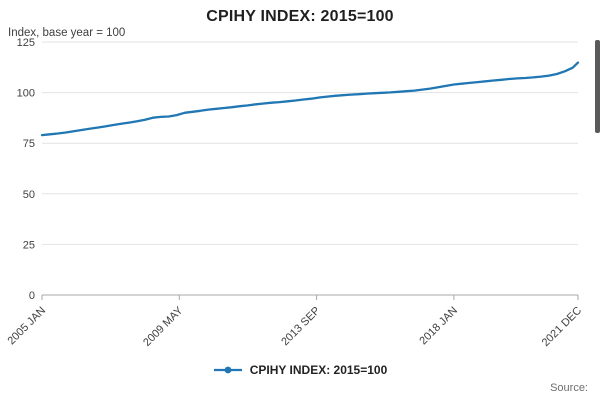  I want to click on svg-text: 2018 JAN, so click(438, 326).